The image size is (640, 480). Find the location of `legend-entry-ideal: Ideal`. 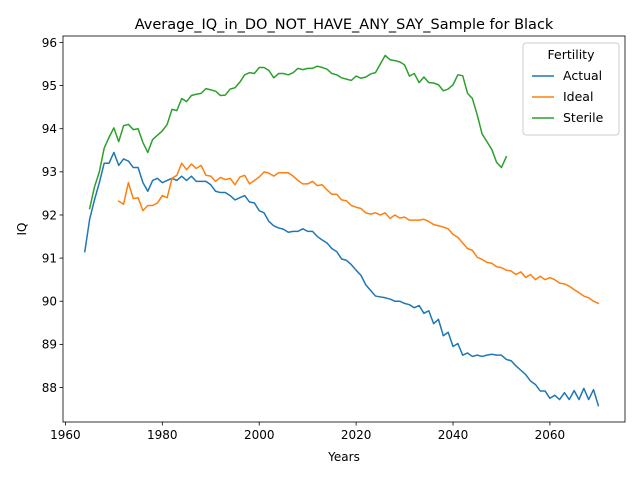

legend-entry-ideal: Ideal is located at coordinates (578, 96).